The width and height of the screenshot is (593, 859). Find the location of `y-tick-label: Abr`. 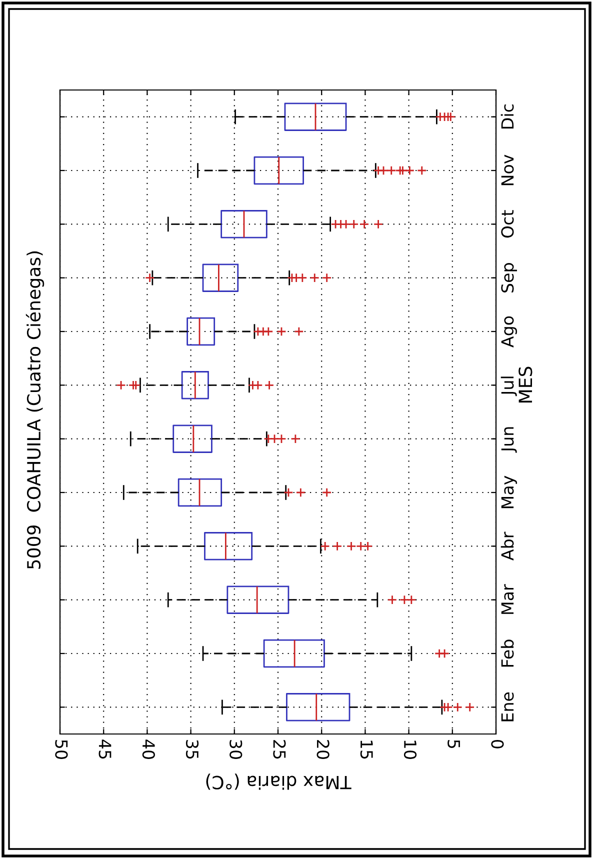

y-tick-label: Abr is located at coordinates (507, 546).